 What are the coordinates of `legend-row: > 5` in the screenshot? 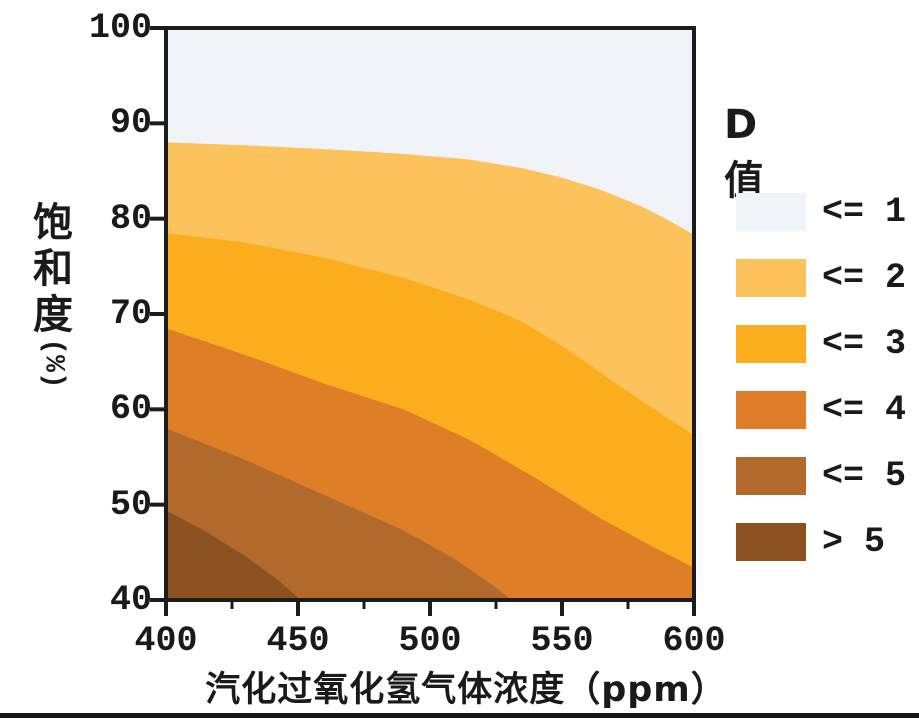 It's located at (810, 542).